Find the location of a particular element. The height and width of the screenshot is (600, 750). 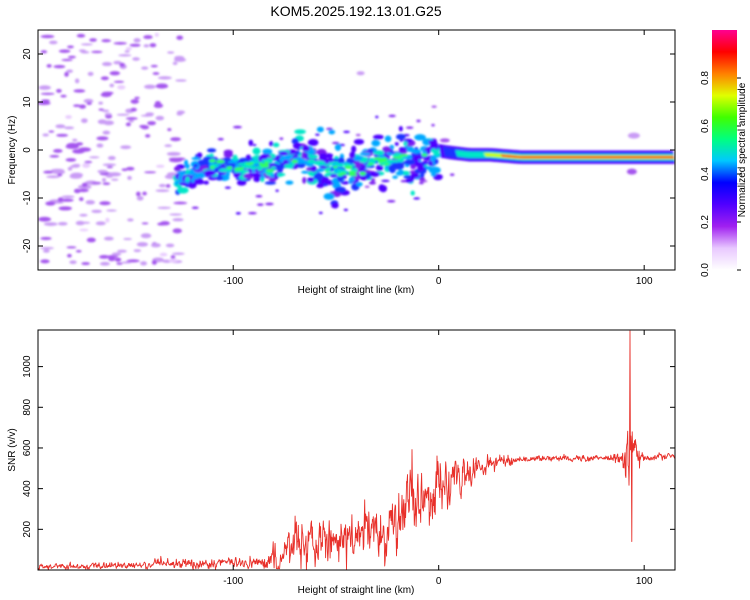

y-tick-label: 200 is located at coordinates (27, 529).